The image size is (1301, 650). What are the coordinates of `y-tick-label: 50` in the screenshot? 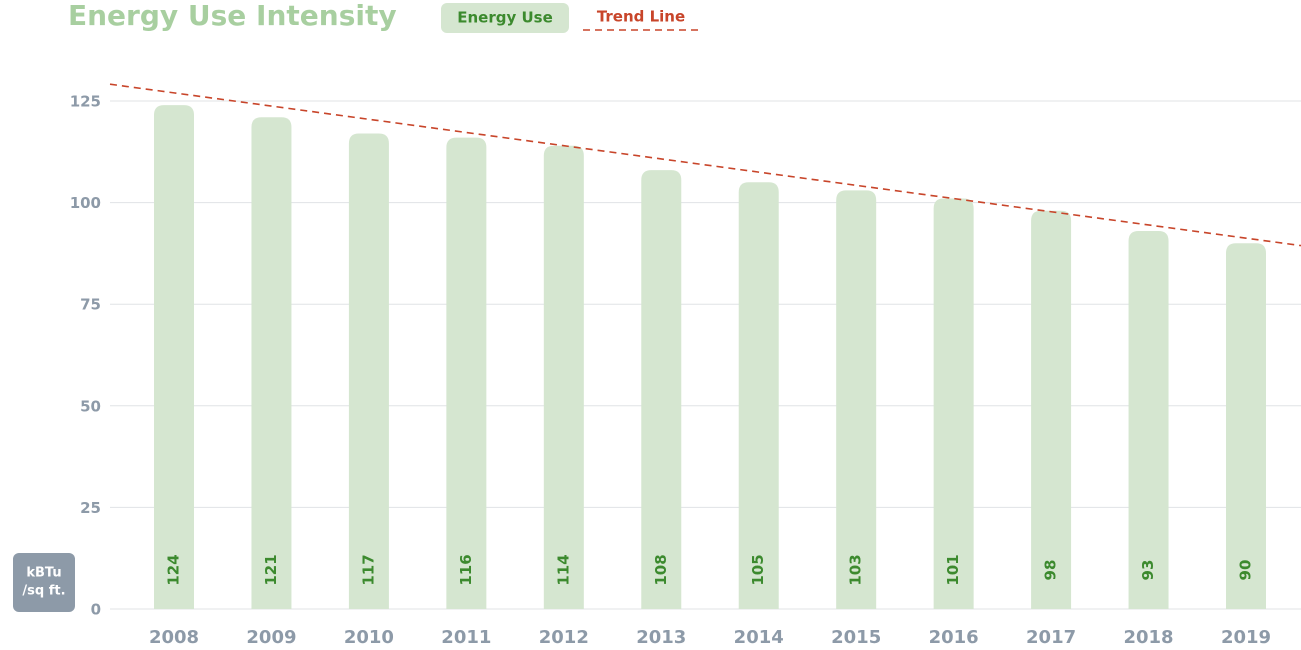 It's located at (90, 406).